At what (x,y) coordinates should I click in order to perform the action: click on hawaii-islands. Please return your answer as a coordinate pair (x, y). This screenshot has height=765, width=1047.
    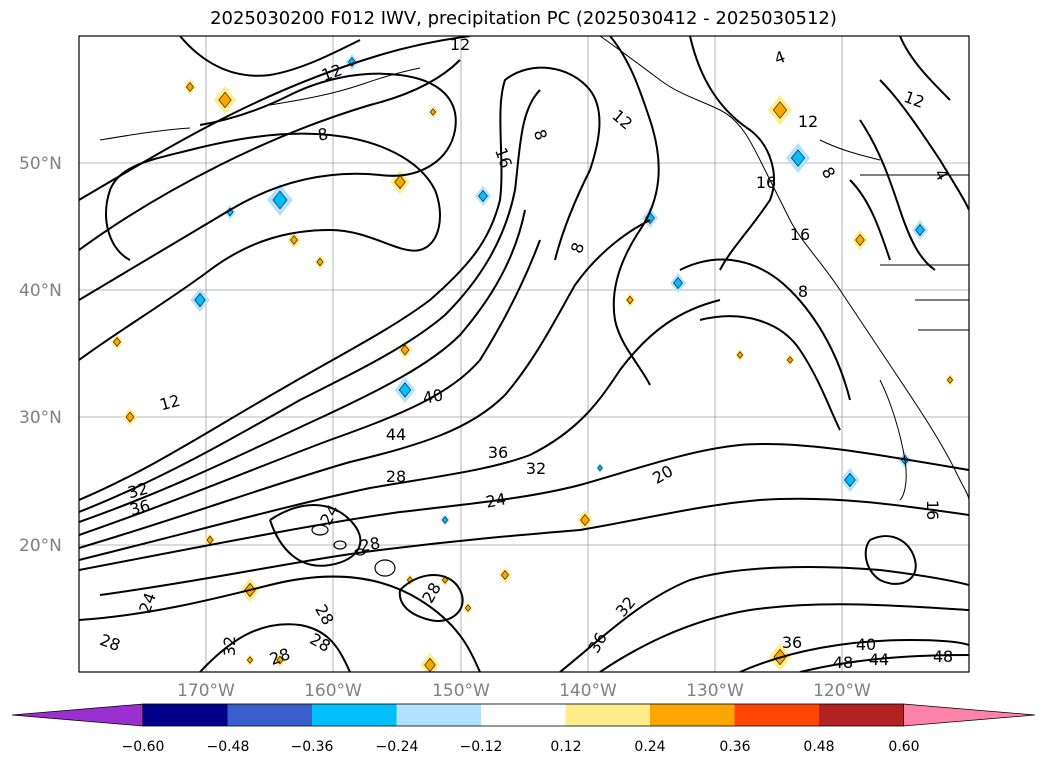
    Looking at the image, I should click on (353, 550).